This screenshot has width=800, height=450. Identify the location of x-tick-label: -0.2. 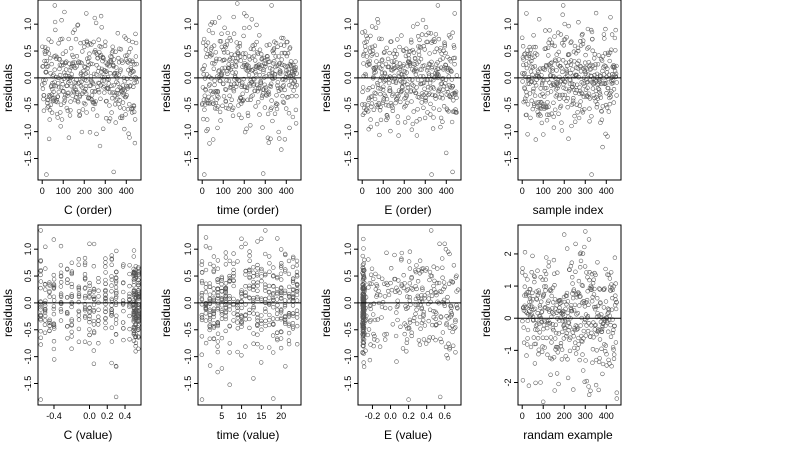
(373, 416).